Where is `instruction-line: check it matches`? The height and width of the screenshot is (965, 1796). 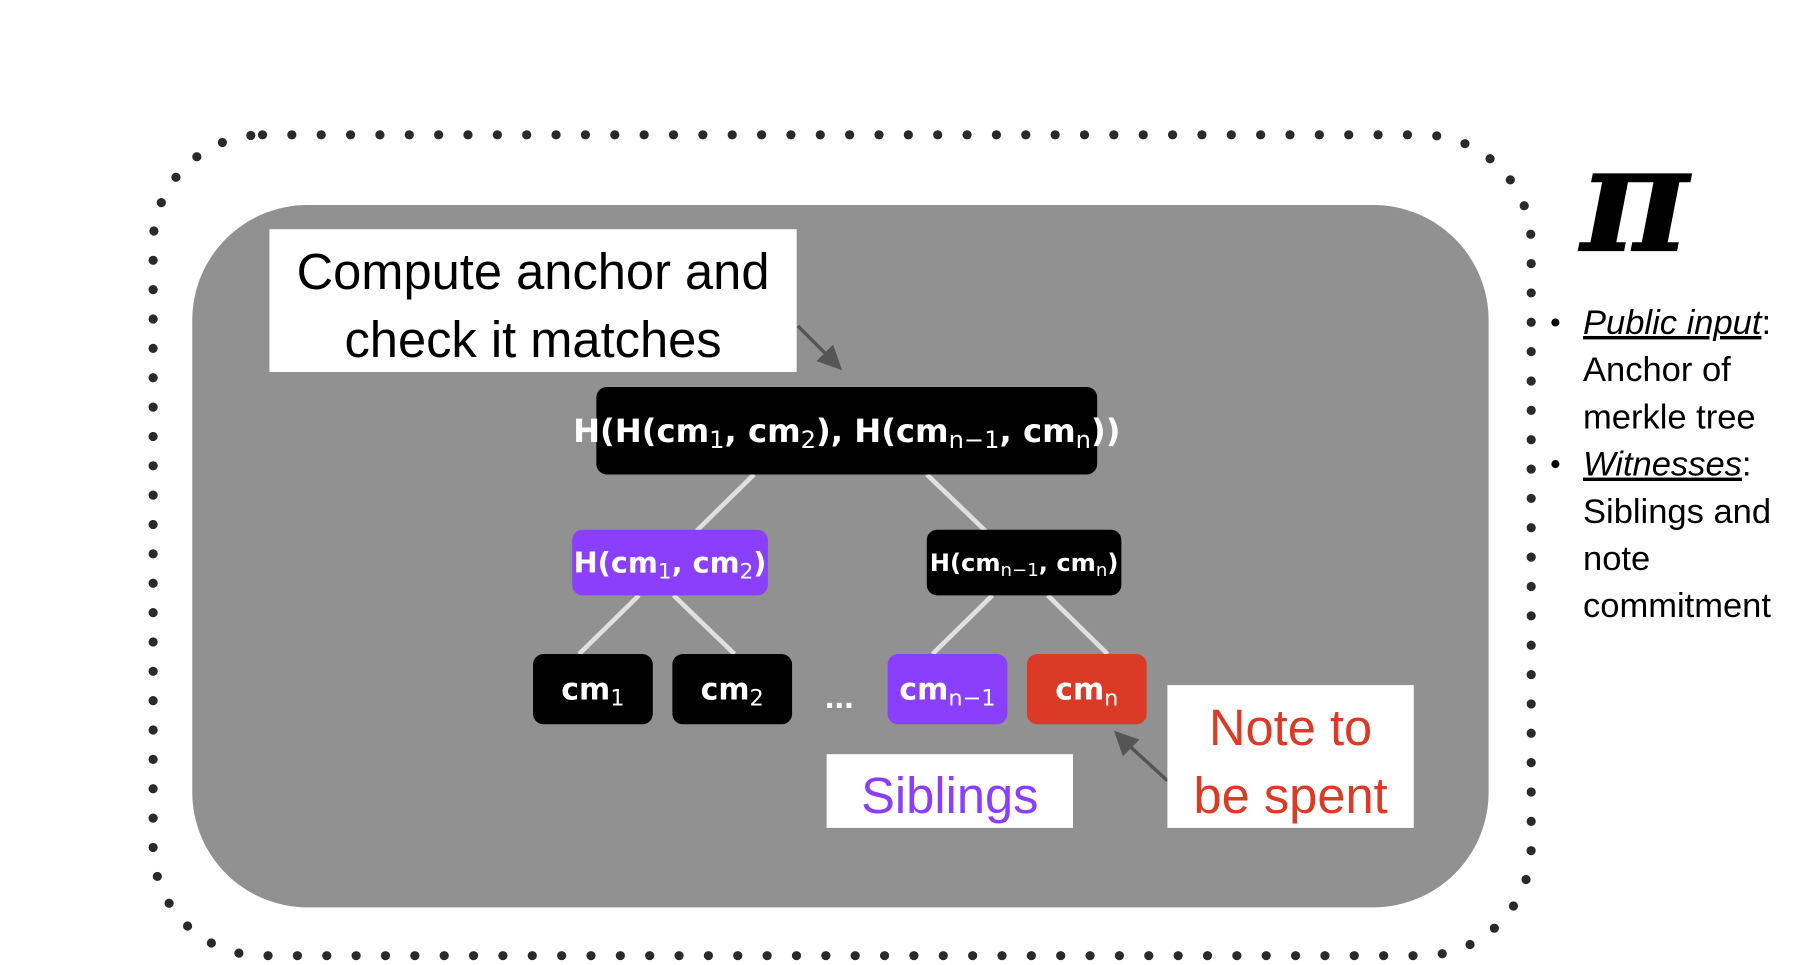 instruction-line: check it matches is located at coordinates (532, 339).